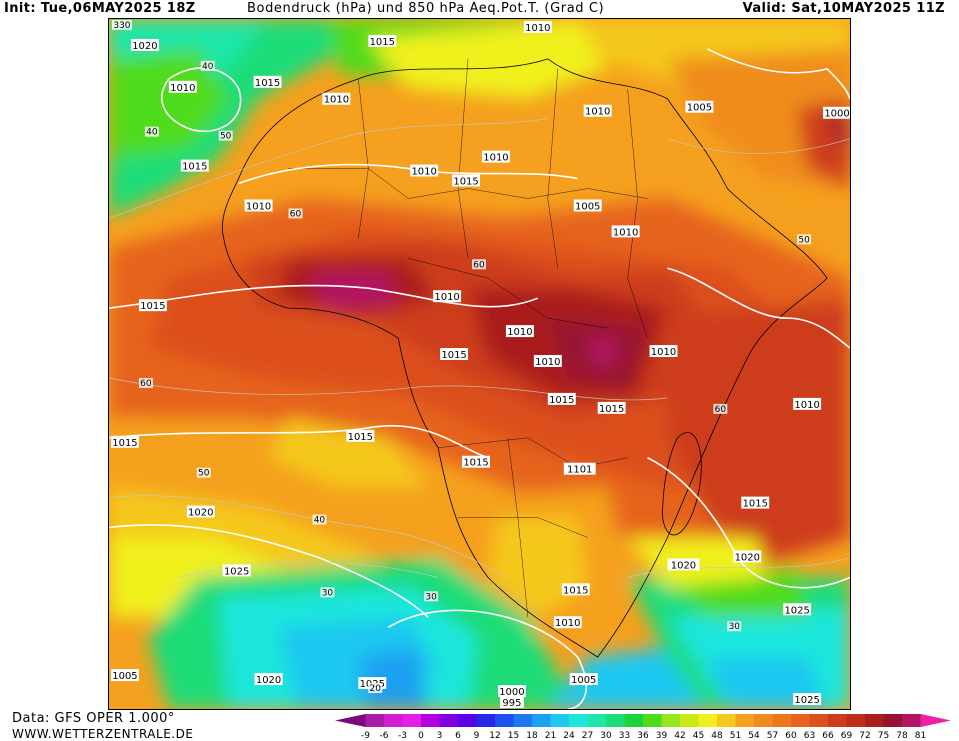 The height and width of the screenshot is (741, 959). Describe the element at coordinates (375, 688) in the screenshot. I see `theta-label: 20` at that location.